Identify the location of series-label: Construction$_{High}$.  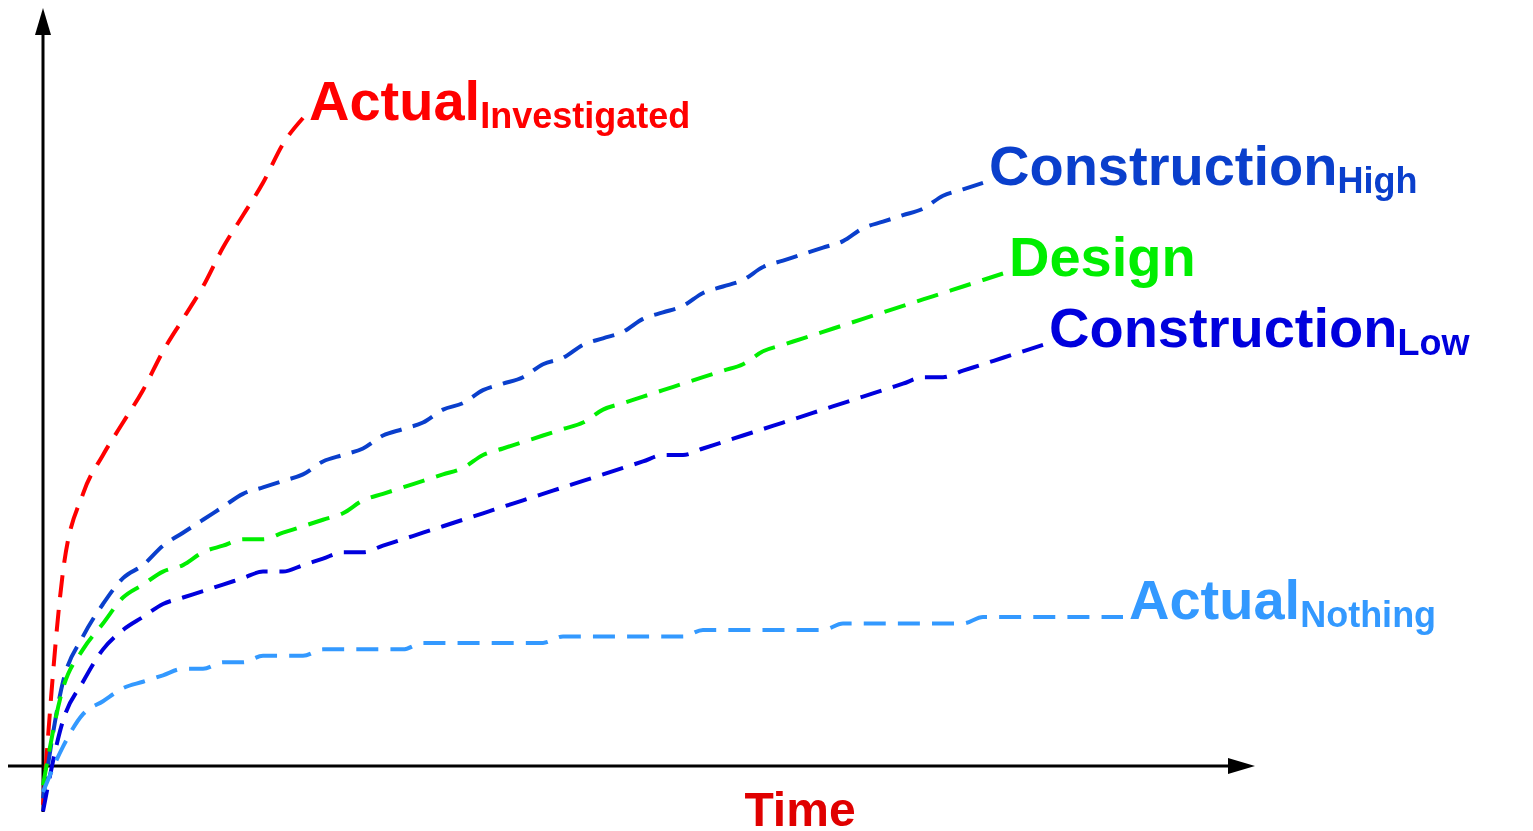
(1203, 167).